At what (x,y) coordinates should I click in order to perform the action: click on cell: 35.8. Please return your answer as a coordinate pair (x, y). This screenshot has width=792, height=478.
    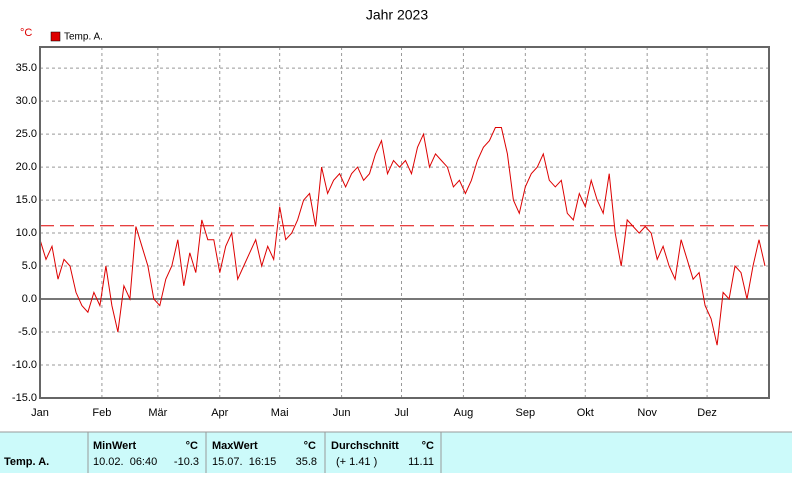
    Looking at the image, I should click on (306, 462).